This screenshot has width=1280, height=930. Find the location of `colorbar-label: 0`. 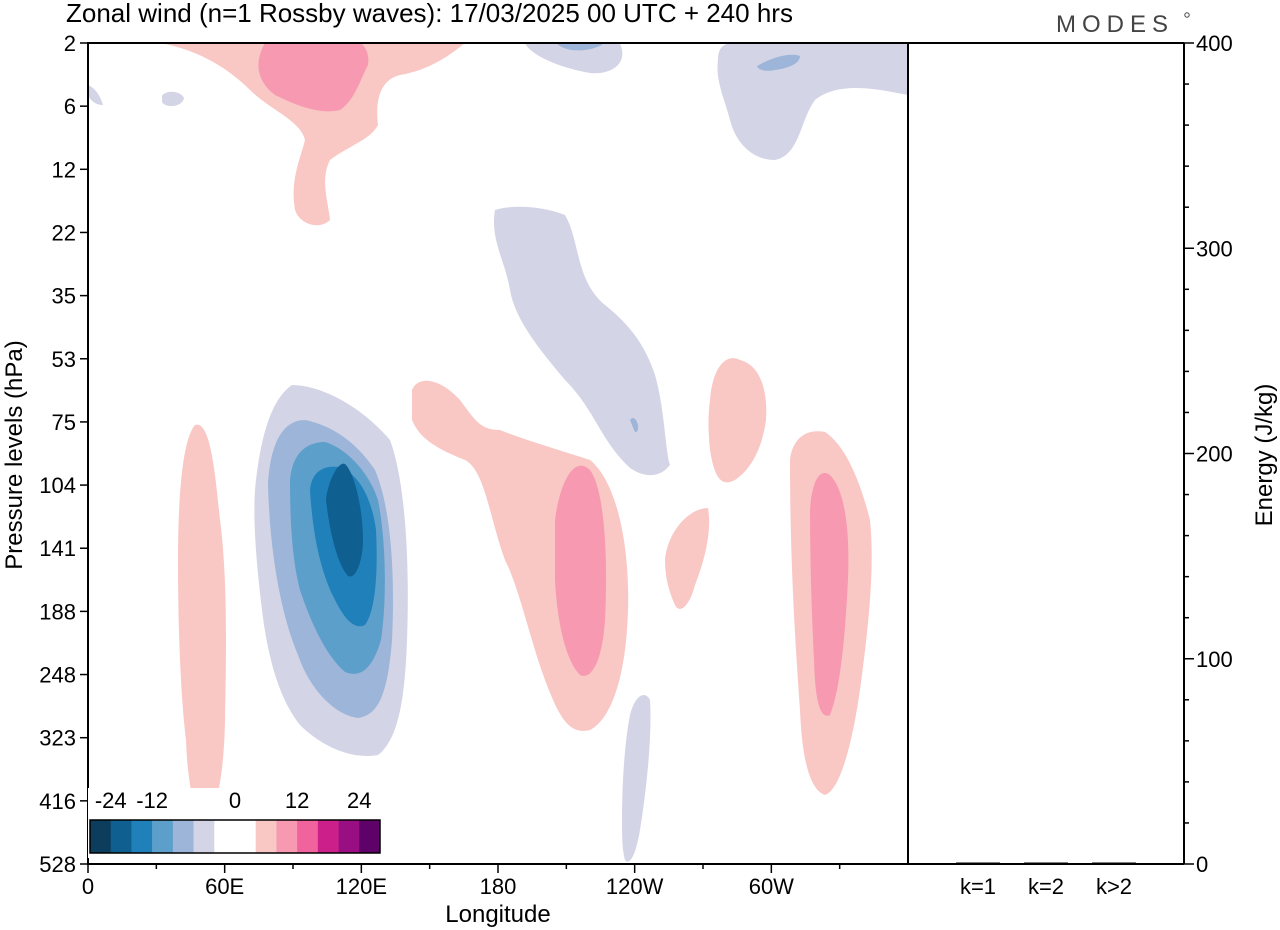

colorbar-label: 0 is located at coordinates (235, 800).